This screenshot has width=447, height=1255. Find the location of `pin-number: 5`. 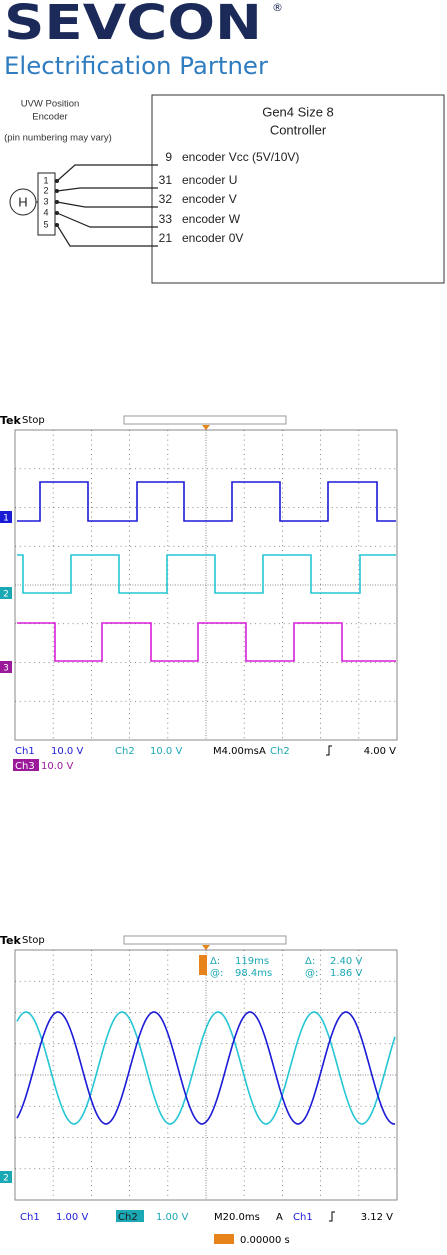

pin-number: 5 is located at coordinates (45, 224).